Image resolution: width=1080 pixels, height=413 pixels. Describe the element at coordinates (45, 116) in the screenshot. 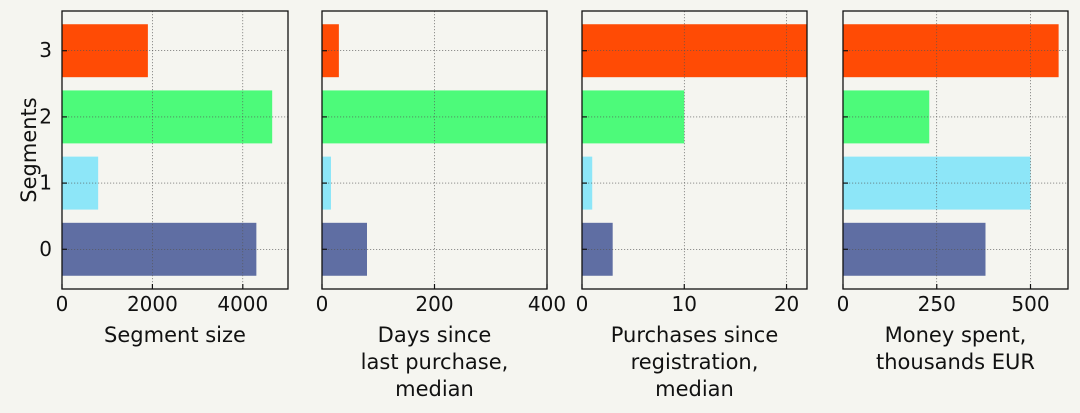

I see `y-tick-label-2: 2` at that location.